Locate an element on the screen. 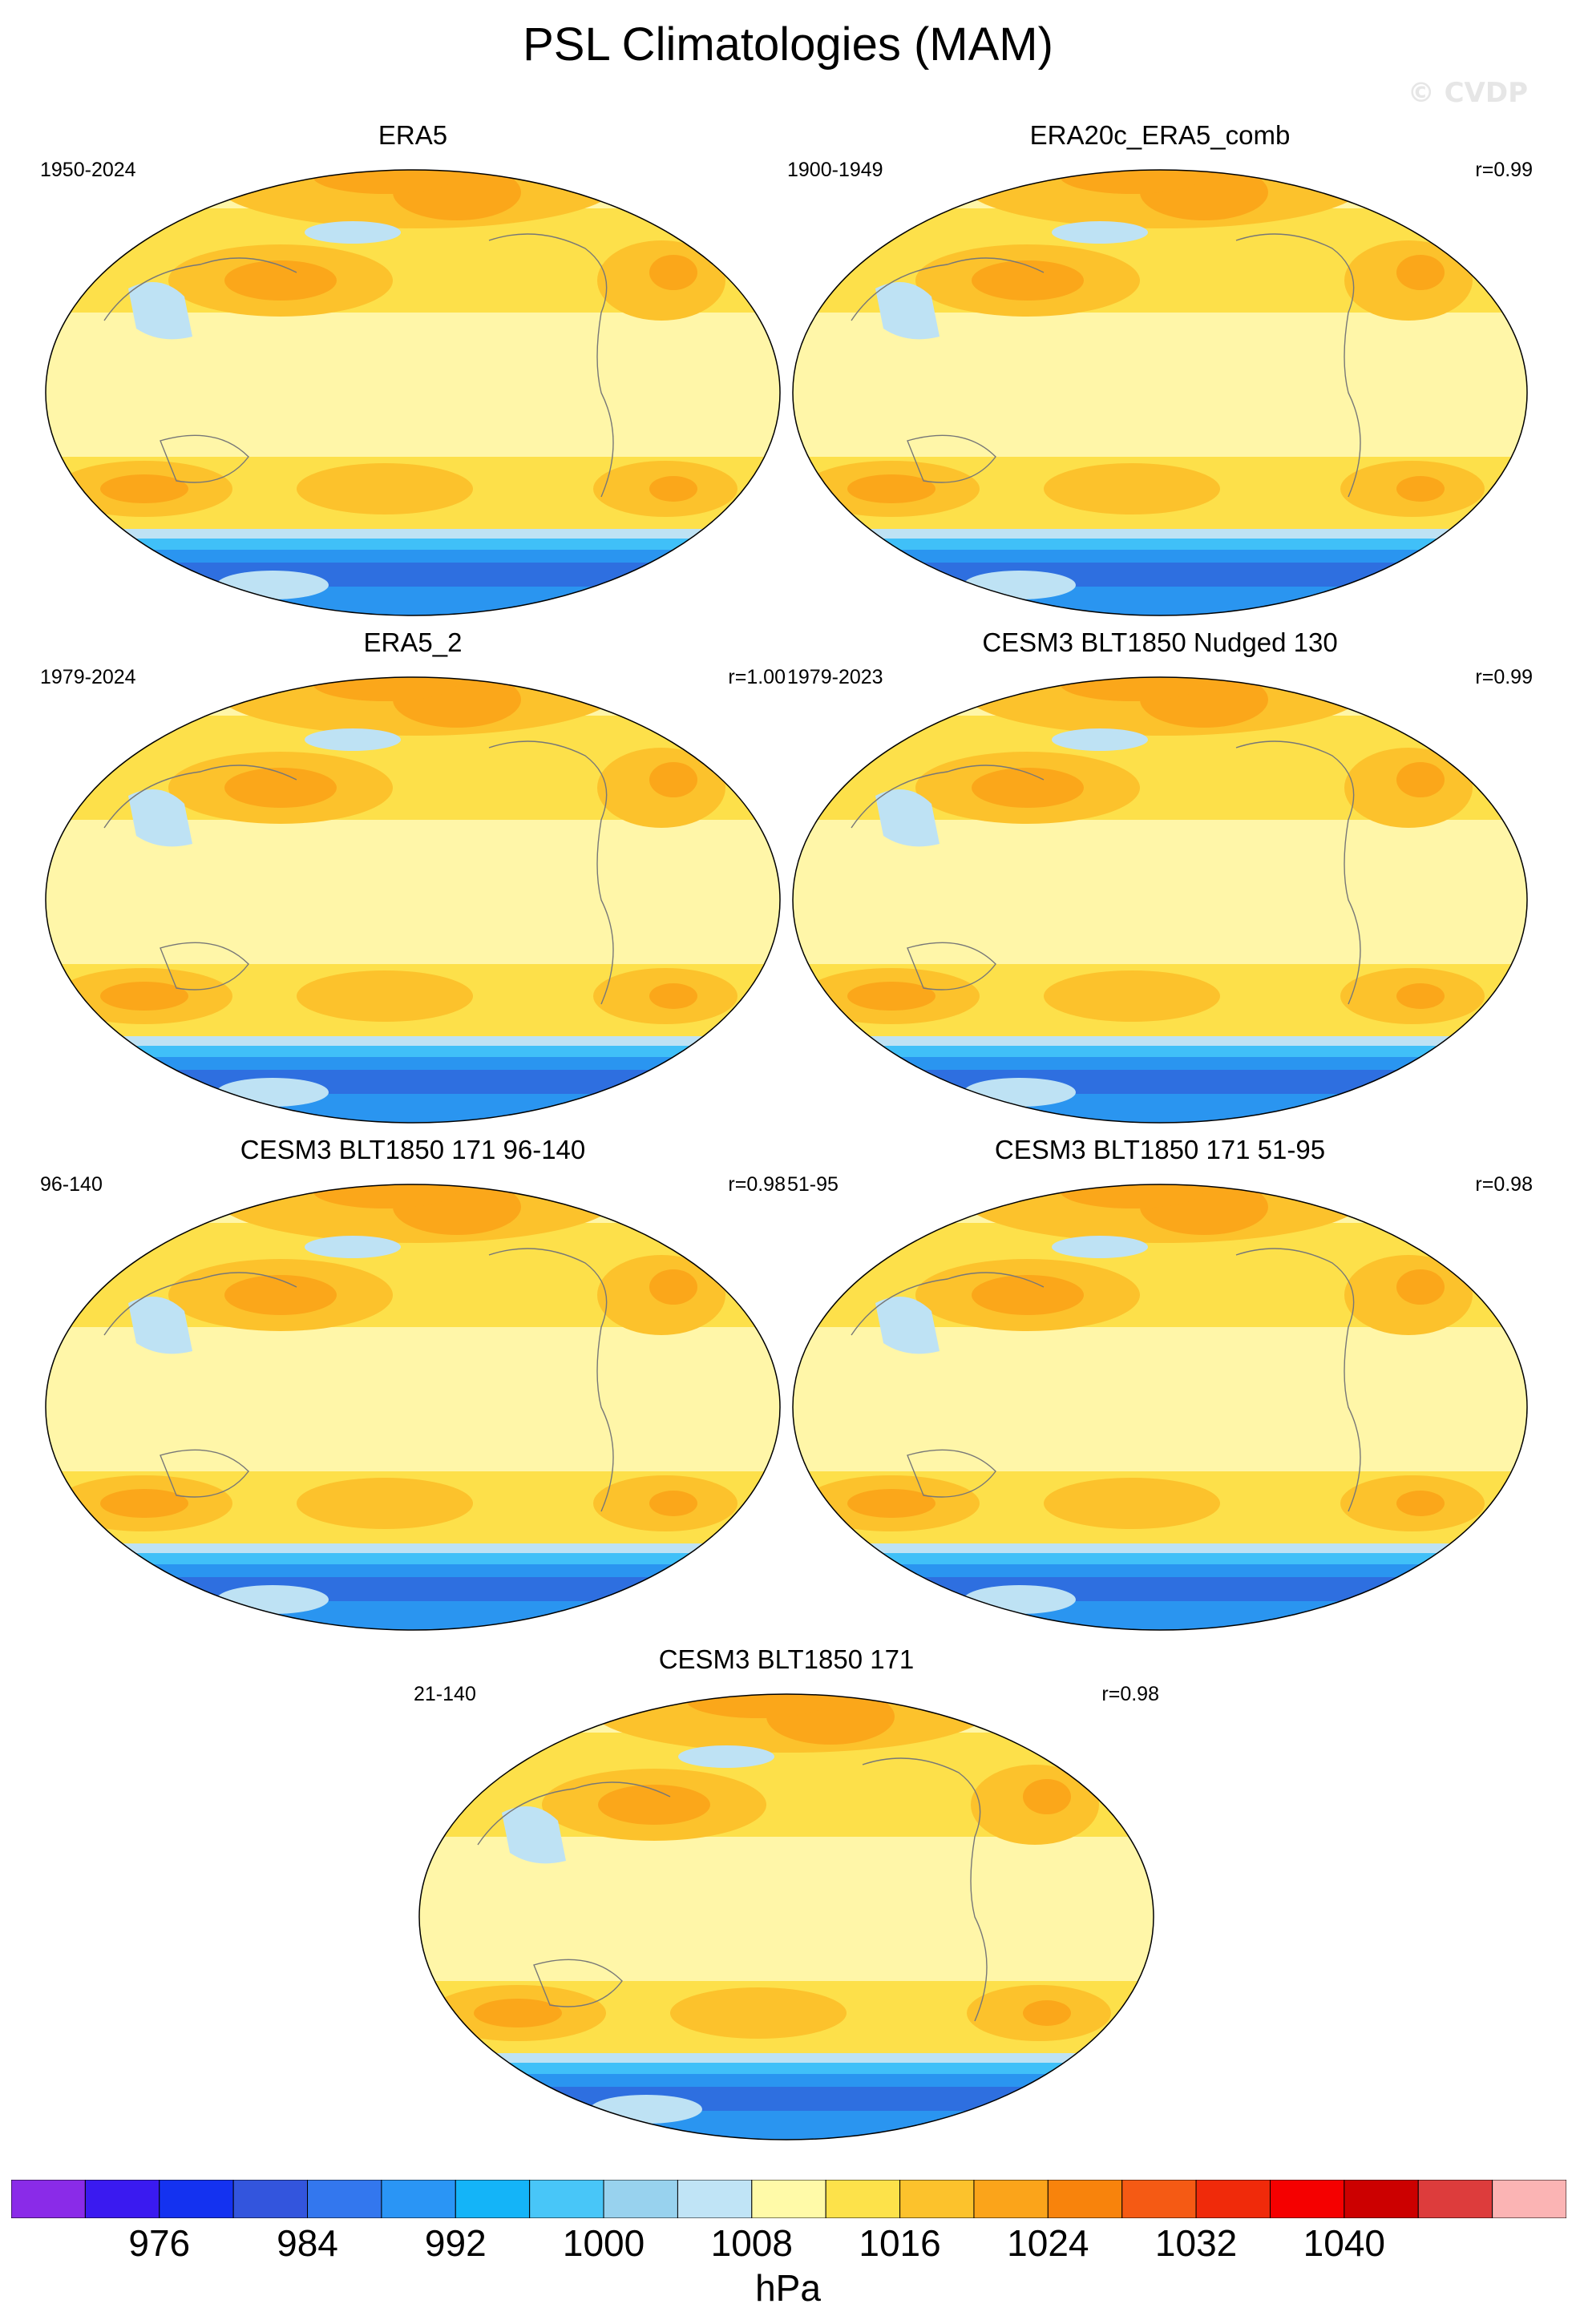 Image resolution: width=1576 pixels, height=2324 pixels. panel-period: 21-140 is located at coordinates (445, 1694).